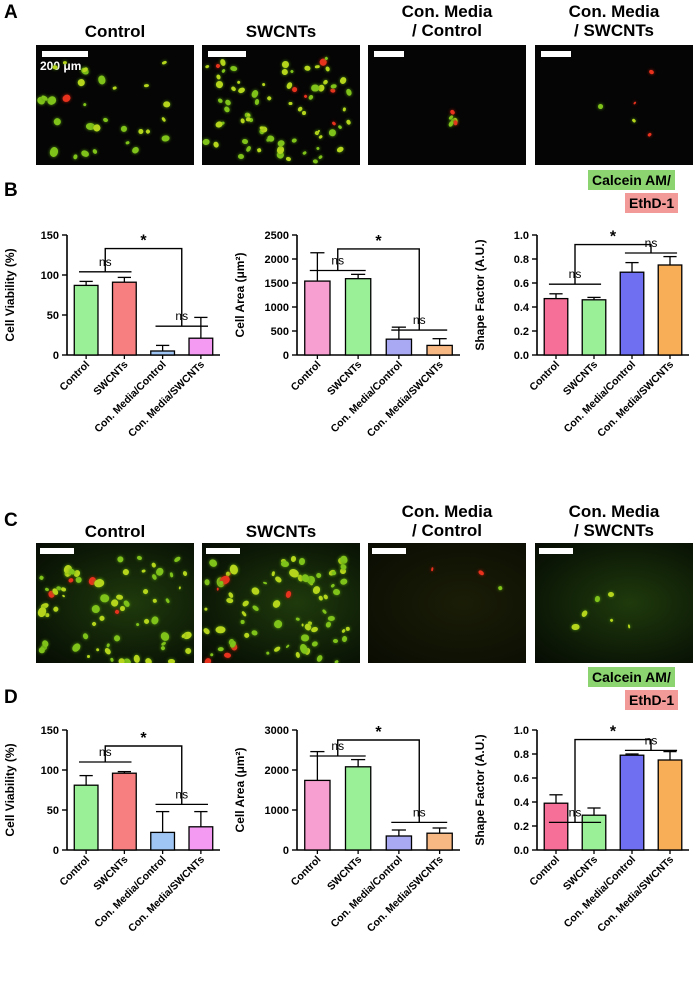 The width and height of the screenshot is (699, 983). I want to click on ns-label: ns, so click(651, 243).